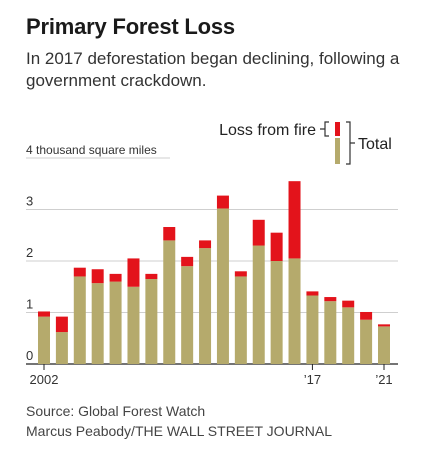 The width and height of the screenshot is (422, 462). I want to click on x-tick-label: ’17, so click(312, 379).